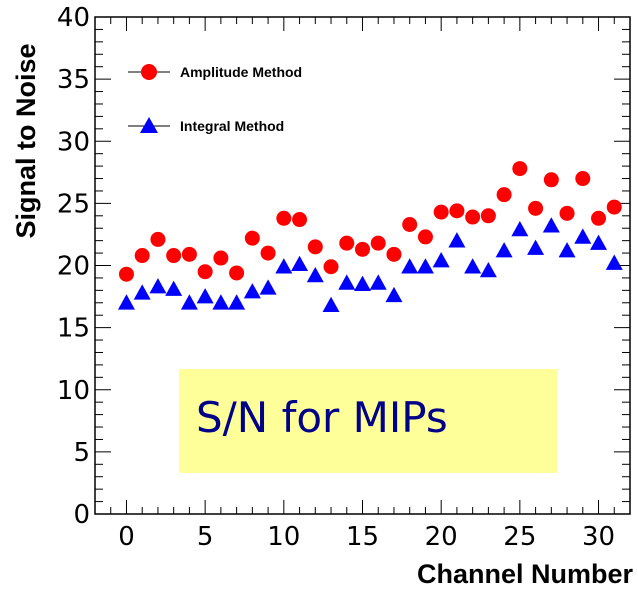 This screenshot has height=589, width=638. Describe the element at coordinates (362, 537) in the screenshot. I see `x-tick-label: 15` at that location.